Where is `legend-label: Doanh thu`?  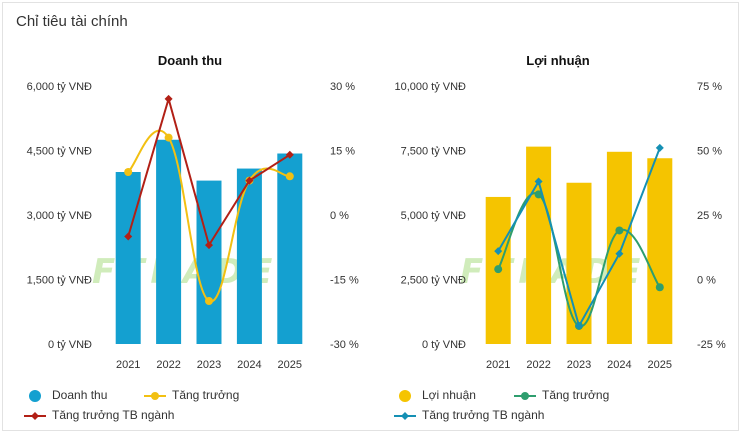
legend-label: Doanh thu is located at coordinates (80, 395).